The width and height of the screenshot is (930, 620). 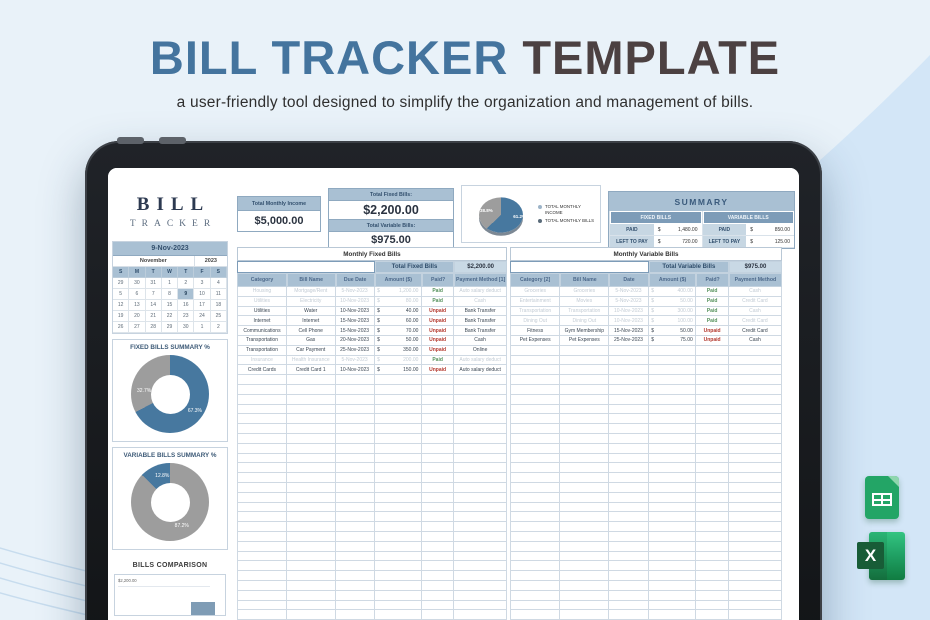 I want to click on payment-method-cell: Cash, so click(x=755, y=311).